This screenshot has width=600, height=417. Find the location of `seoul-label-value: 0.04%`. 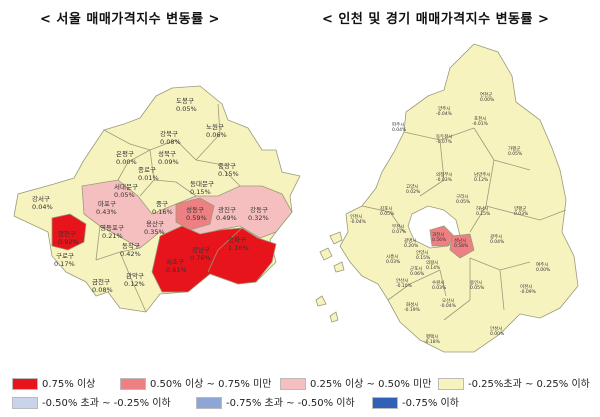

seoul-label-value: 0.04% is located at coordinates (42, 207).